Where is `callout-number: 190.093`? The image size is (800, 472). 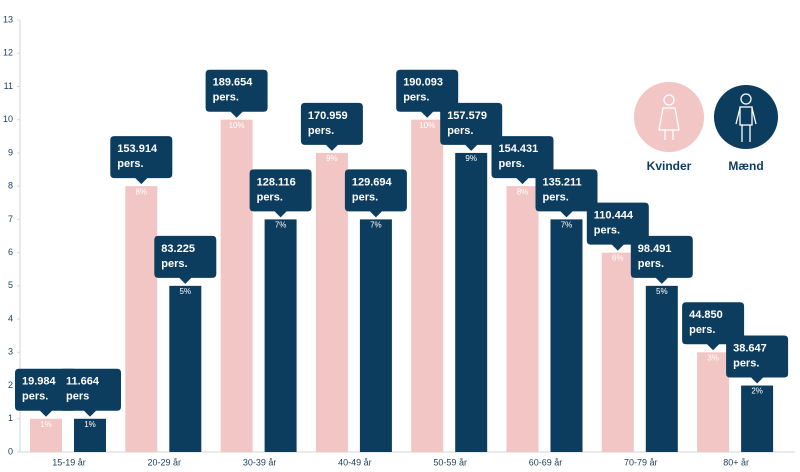 callout-number: 190.093 is located at coordinates (423, 83).